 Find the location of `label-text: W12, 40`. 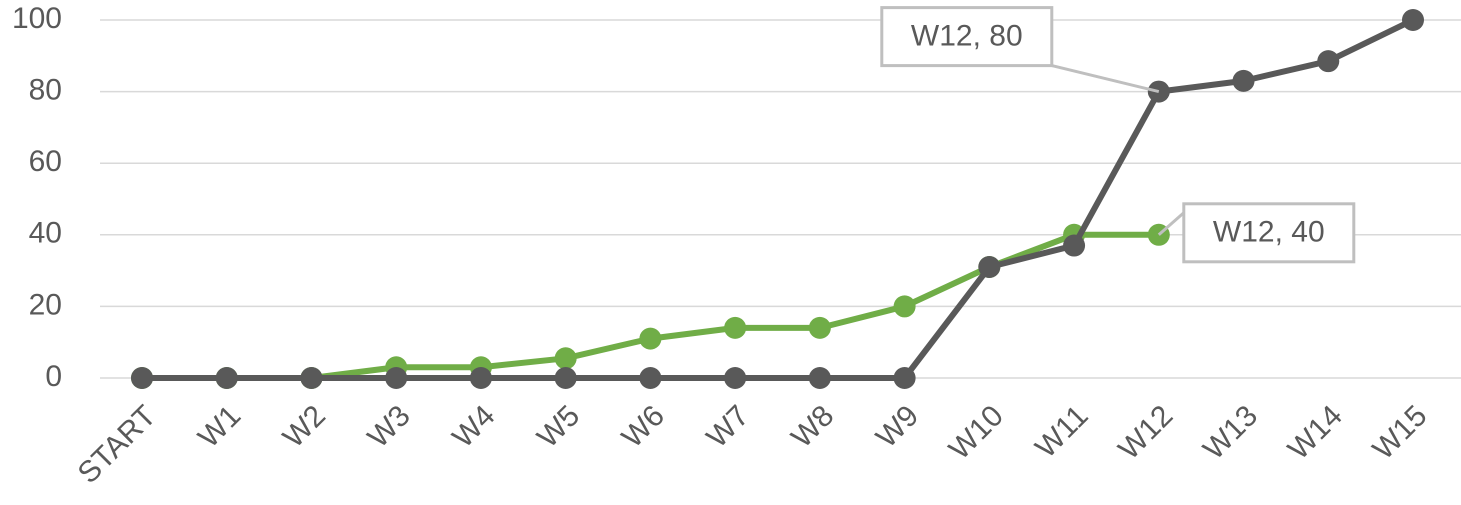

label-text: W12, 40 is located at coordinates (1269, 232).